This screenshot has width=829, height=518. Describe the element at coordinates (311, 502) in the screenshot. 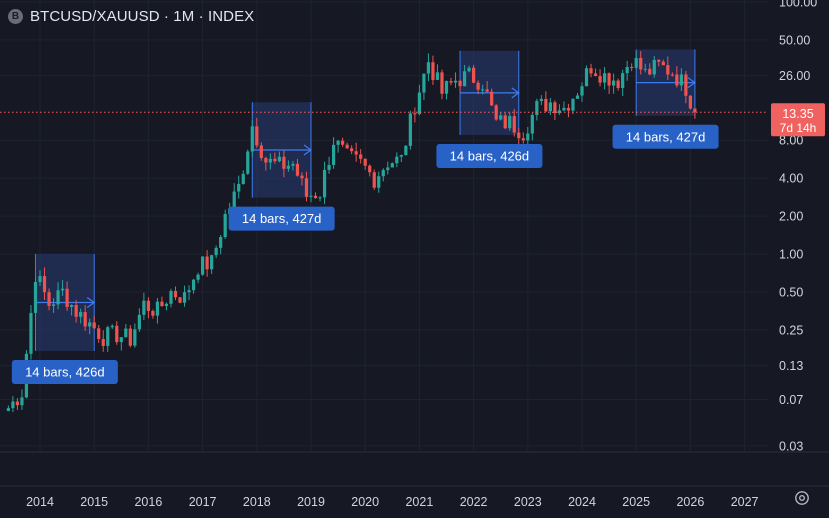

I see `x-tick-label: 2019` at that location.